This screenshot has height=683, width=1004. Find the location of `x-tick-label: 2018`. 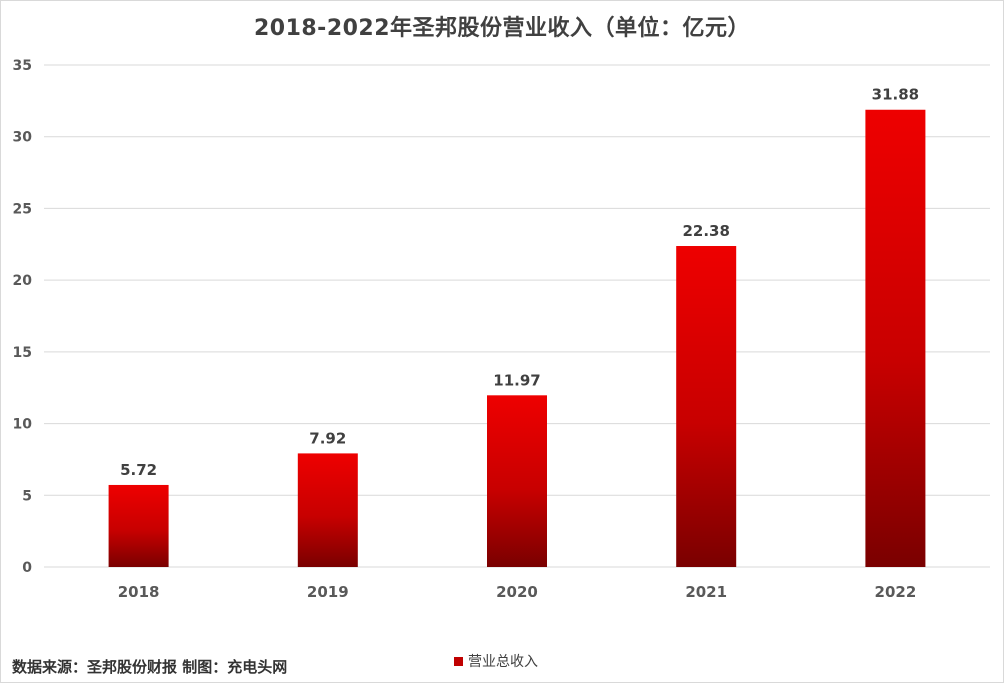

x-tick-label: 2018 is located at coordinates (139, 592).